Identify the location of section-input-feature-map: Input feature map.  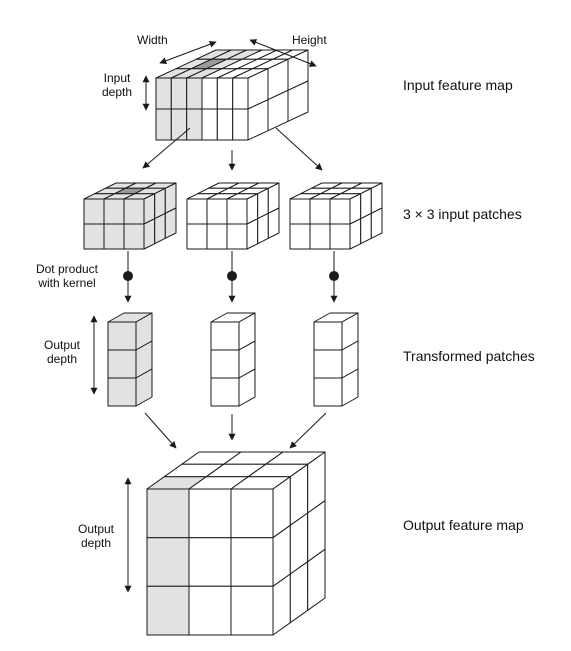
(458, 85).